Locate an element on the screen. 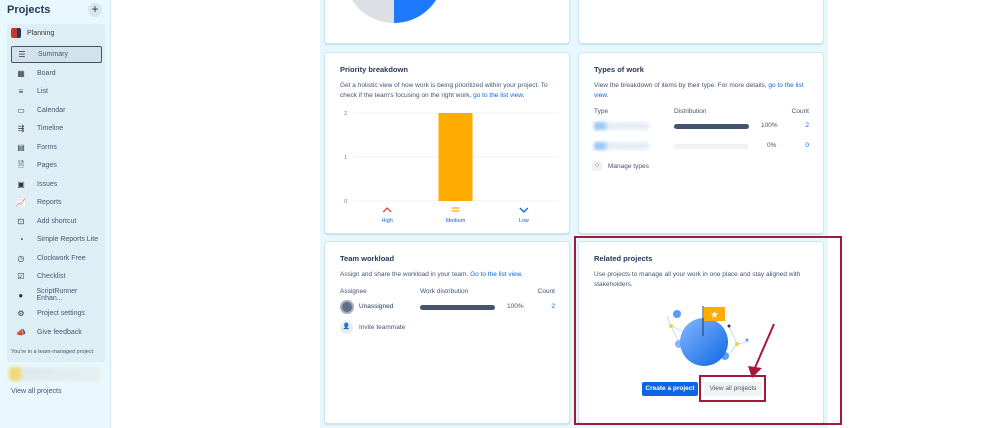 The height and width of the screenshot is (428, 998). clock-icon: ◷ is located at coordinates (21, 258).